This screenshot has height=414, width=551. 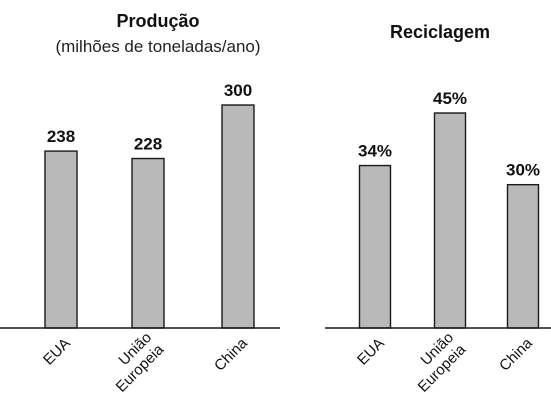 I want to click on recycling-category-label-china: China, so click(x=516, y=354).